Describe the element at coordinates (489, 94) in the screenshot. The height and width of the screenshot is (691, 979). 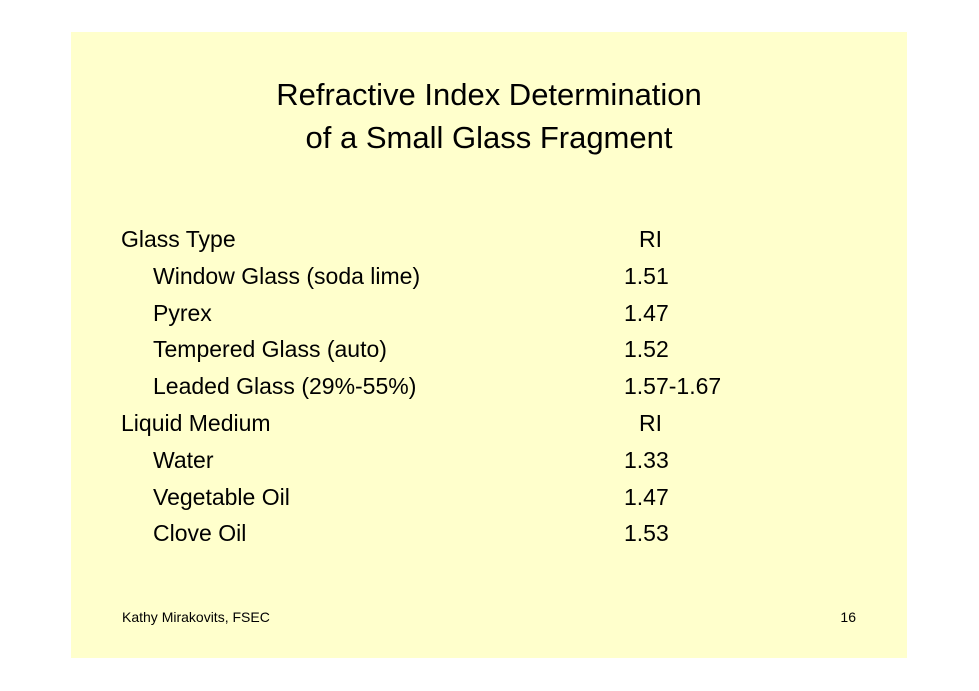
I see `slide-title-line-1: Refractive Index Determination` at that location.